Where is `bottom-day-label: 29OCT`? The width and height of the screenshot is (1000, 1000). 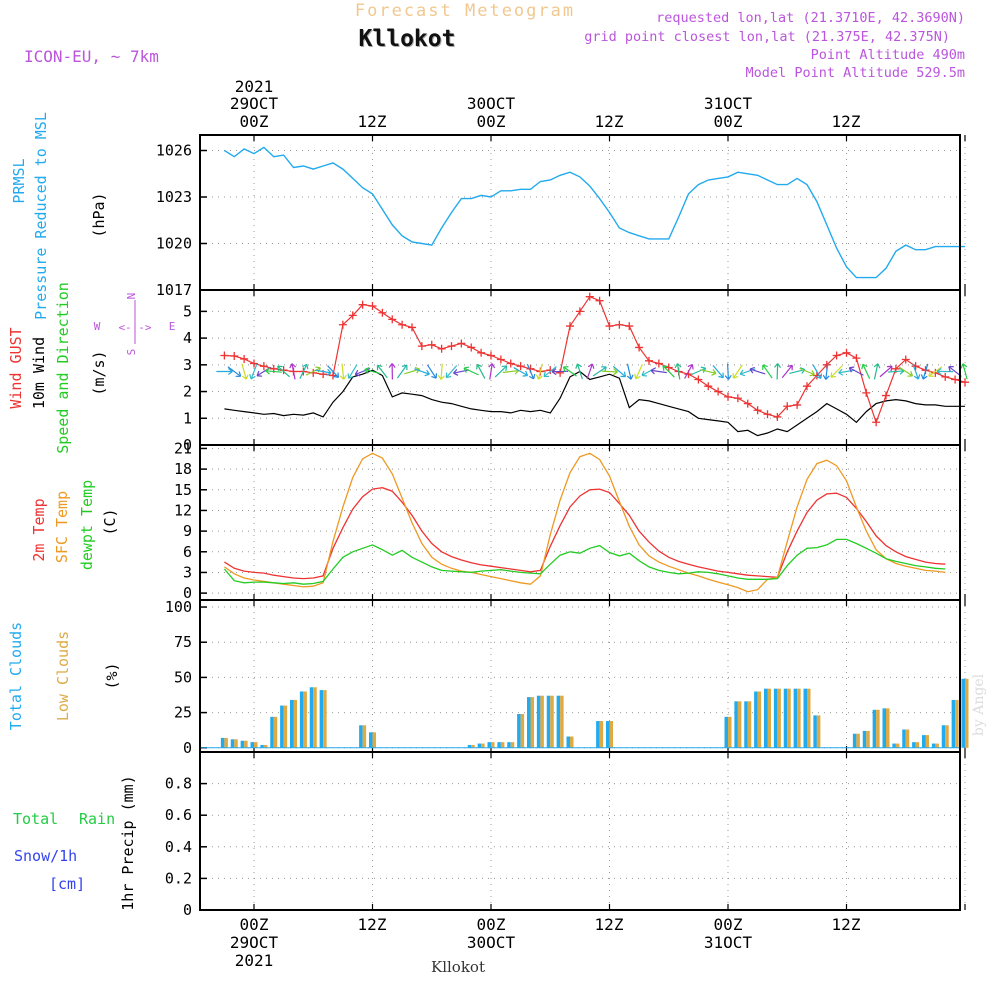 bottom-day-label: 29OCT is located at coordinates (254, 942).